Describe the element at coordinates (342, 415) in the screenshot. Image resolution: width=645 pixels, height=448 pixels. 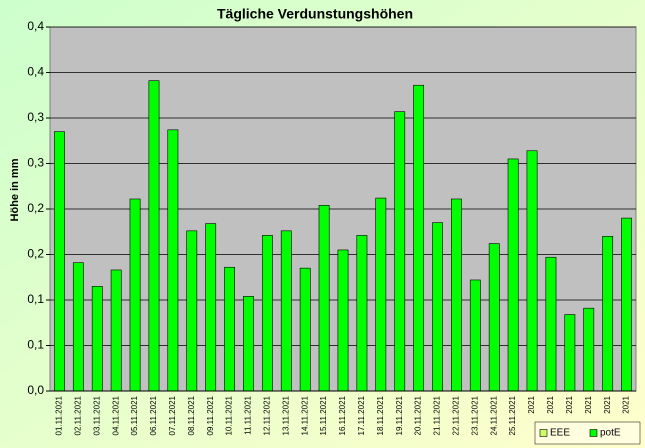
I see `x-tick-label: 16.11.2021` at that location.